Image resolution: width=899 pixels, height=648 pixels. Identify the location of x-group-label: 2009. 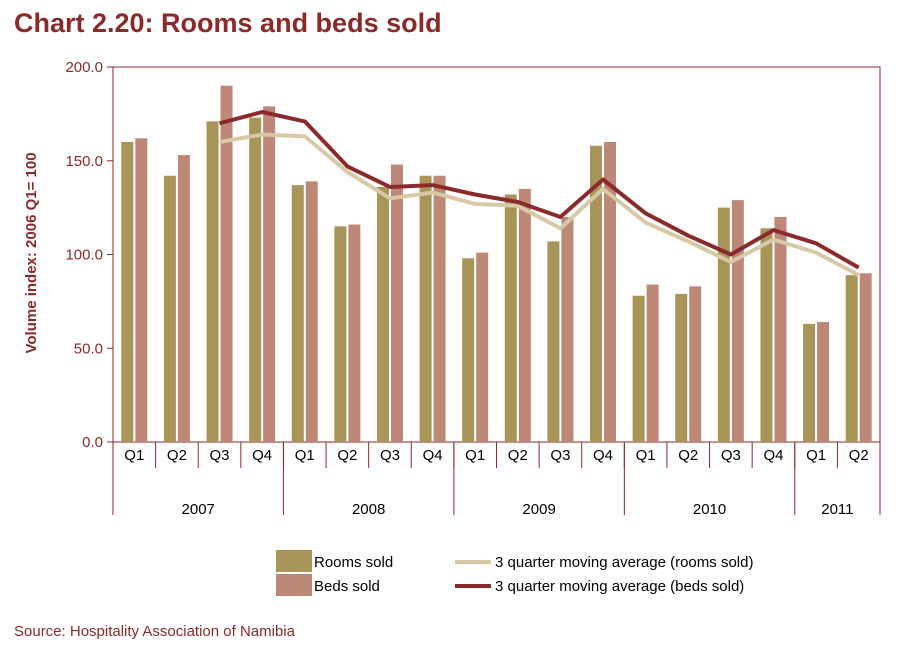
(538, 509).